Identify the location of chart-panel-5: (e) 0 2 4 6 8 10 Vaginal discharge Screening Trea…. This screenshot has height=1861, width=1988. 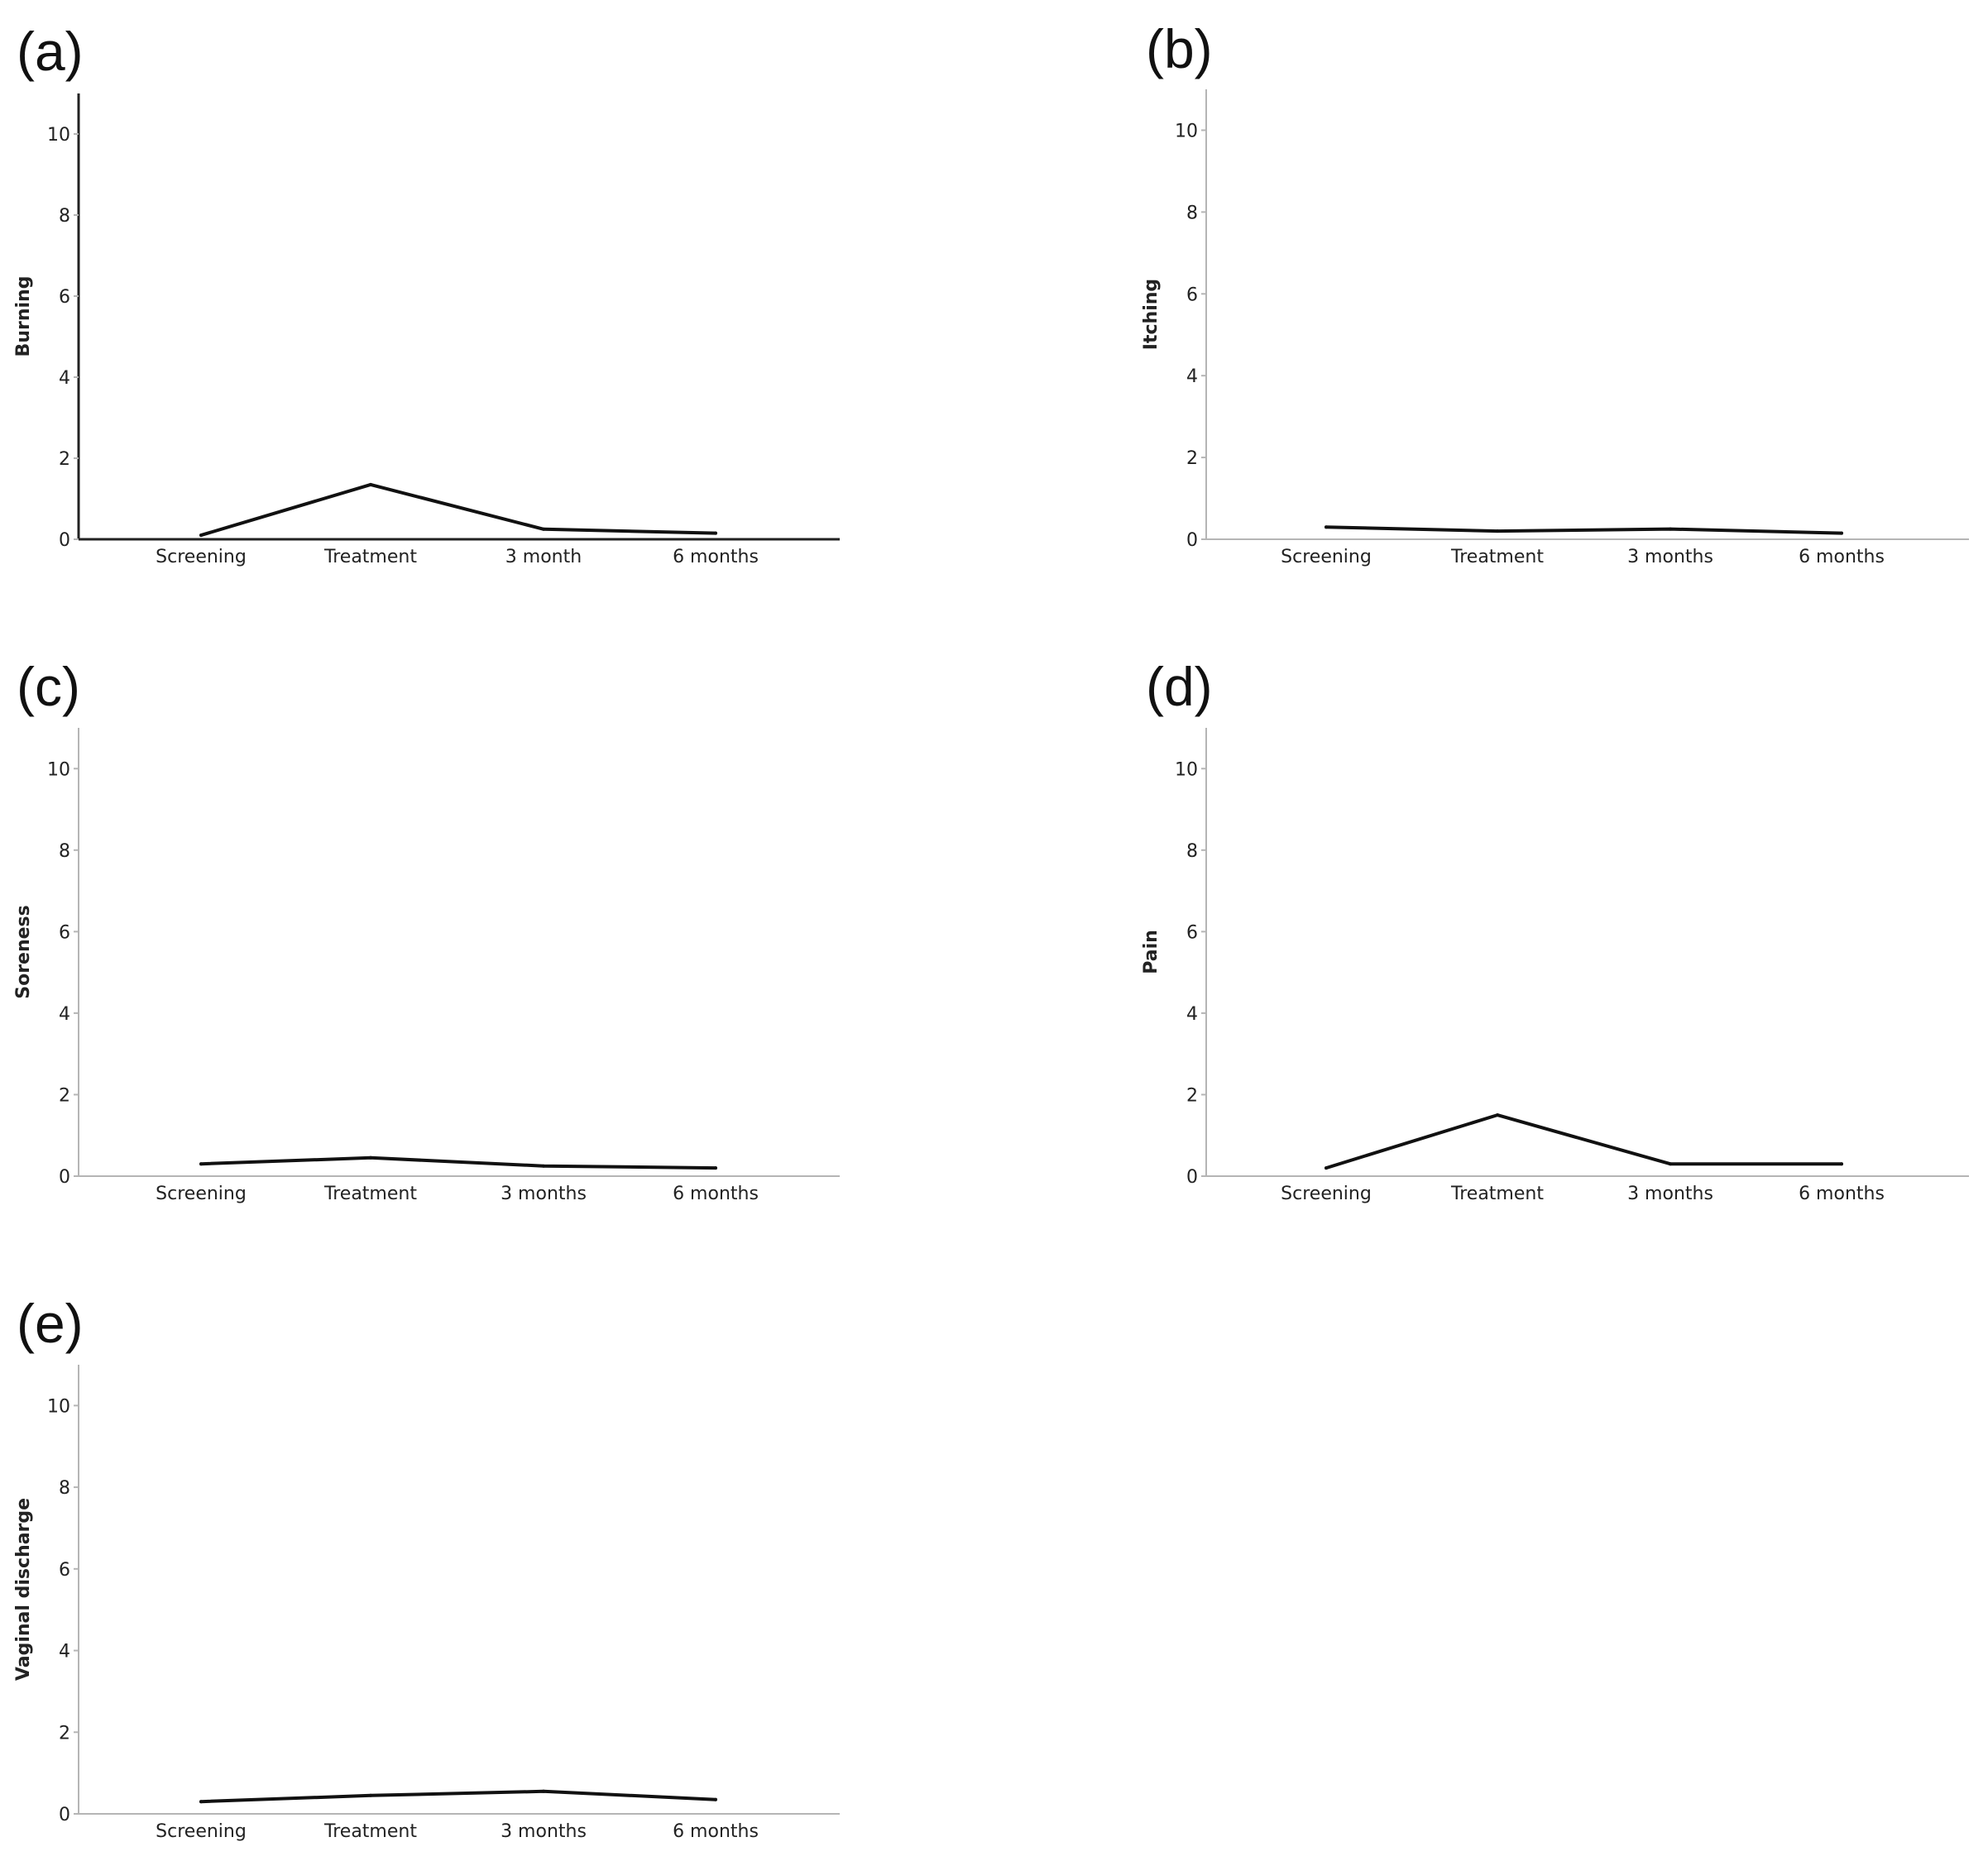
(426, 1567).